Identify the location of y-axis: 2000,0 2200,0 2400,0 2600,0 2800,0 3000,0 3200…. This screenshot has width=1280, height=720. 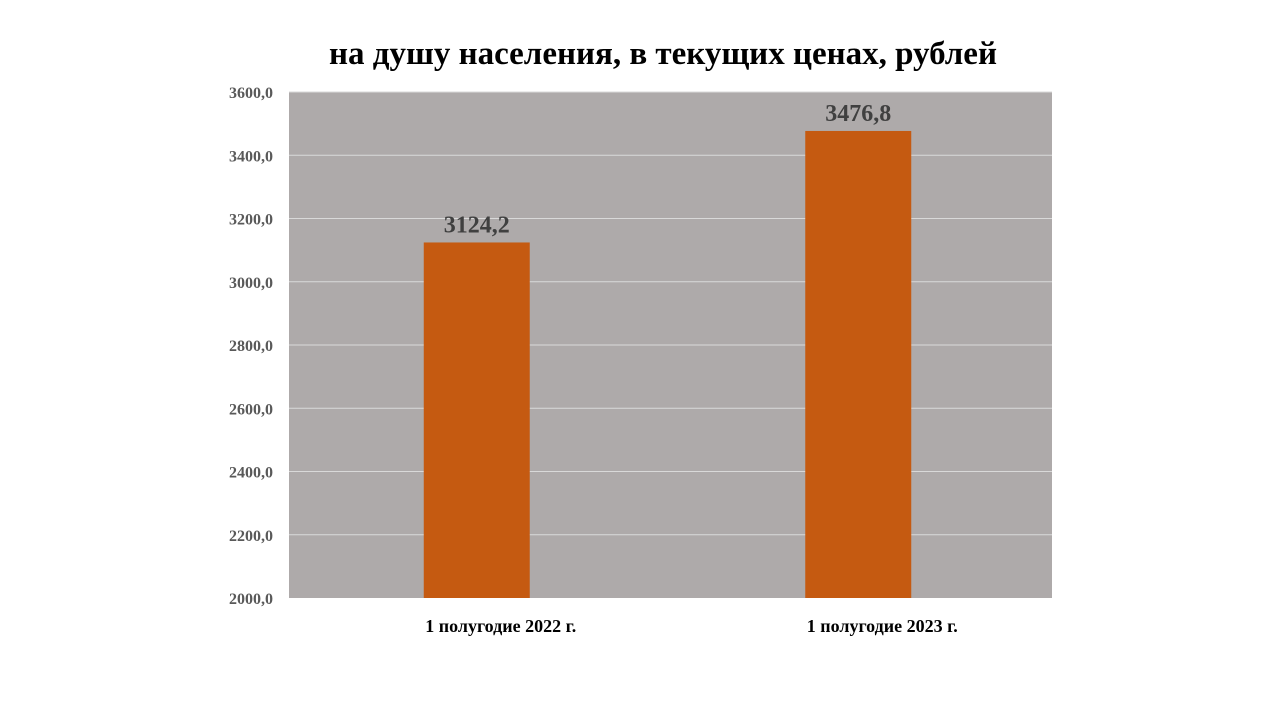
(251, 346).